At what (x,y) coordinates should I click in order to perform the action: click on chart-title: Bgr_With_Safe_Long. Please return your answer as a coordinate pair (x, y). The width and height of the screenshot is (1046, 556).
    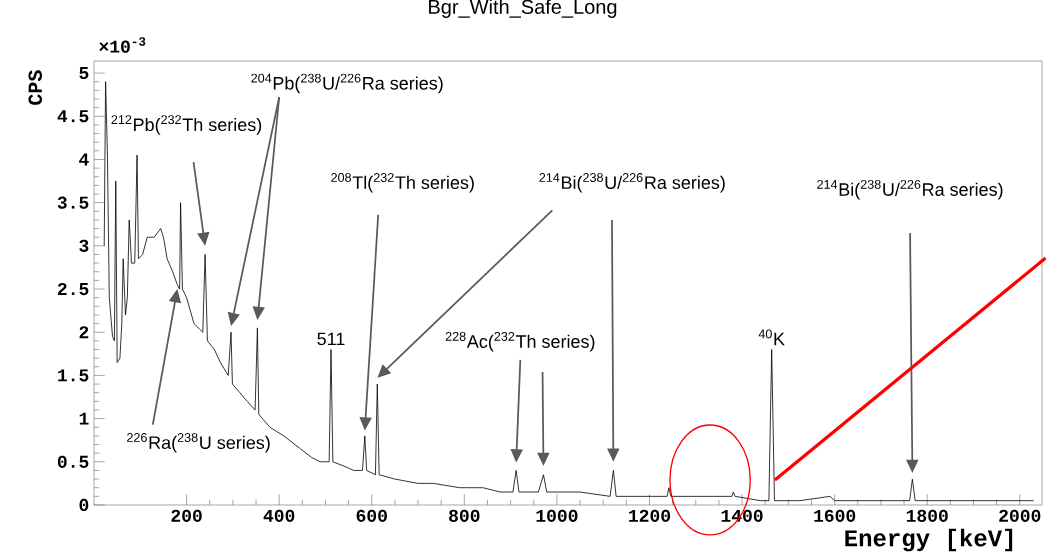
    Looking at the image, I should click on (523, 9).